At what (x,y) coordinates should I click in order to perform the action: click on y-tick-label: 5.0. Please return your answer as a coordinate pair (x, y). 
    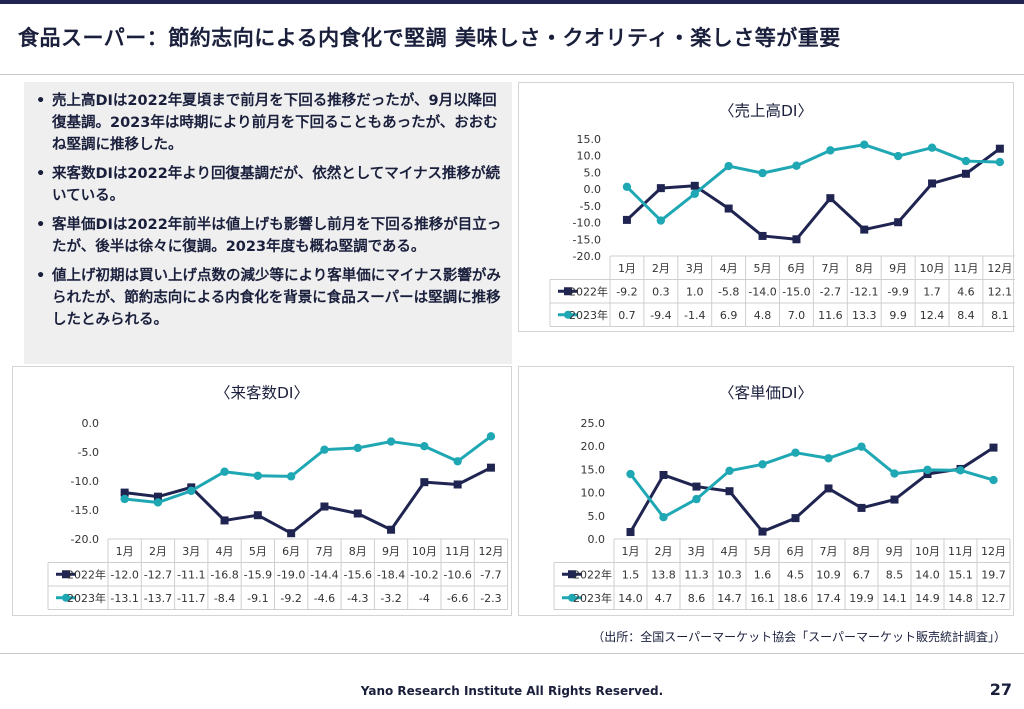
    Looking at the image, I should click on (597, 516).